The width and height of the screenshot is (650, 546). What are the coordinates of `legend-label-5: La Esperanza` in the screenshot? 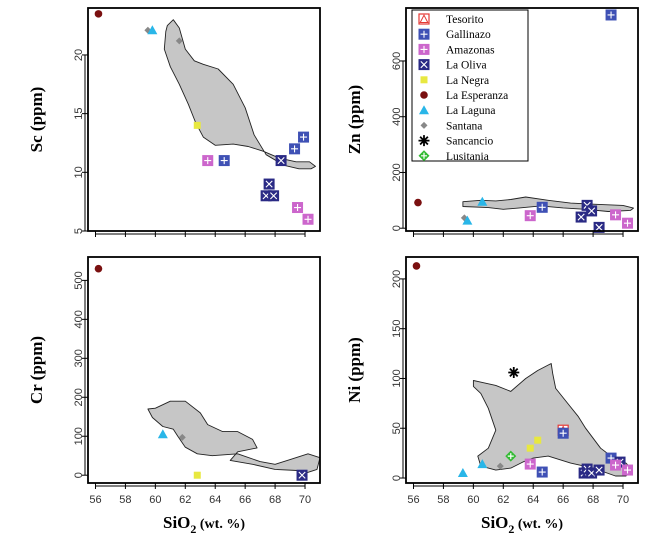 It's located at (477, 96).